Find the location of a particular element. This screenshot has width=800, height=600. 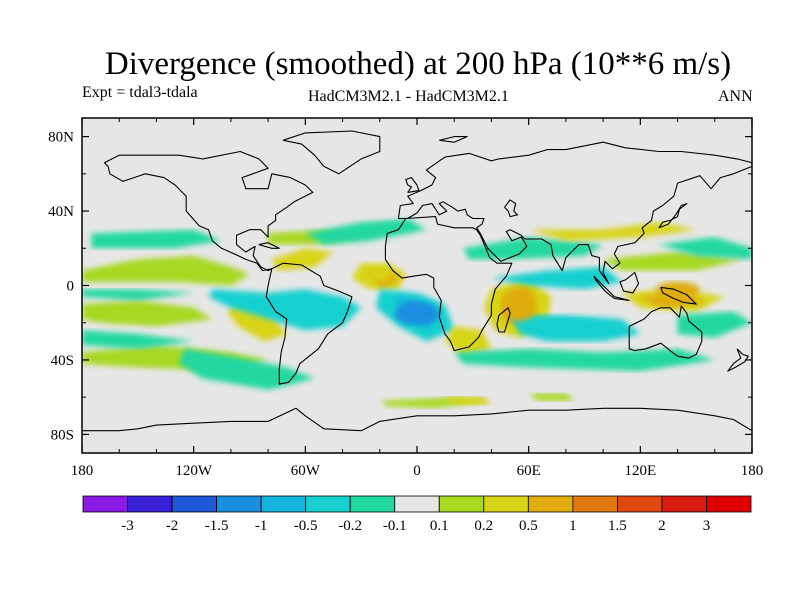

field-pac-eq is located at coordinates (138, 295).